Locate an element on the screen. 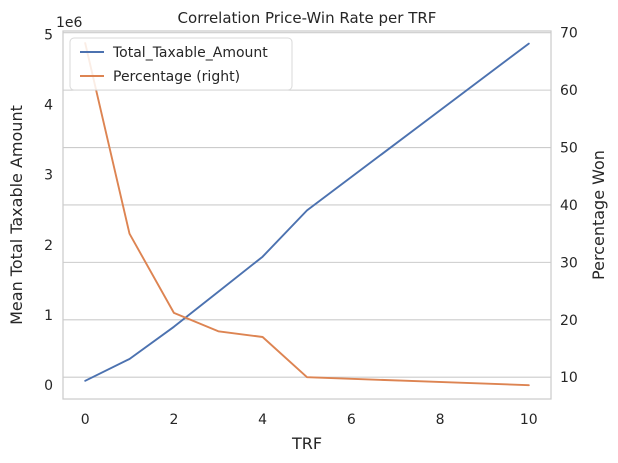  legend: Total_Taxable_Amount Percentage (right) is located at coordinates (181, 64).